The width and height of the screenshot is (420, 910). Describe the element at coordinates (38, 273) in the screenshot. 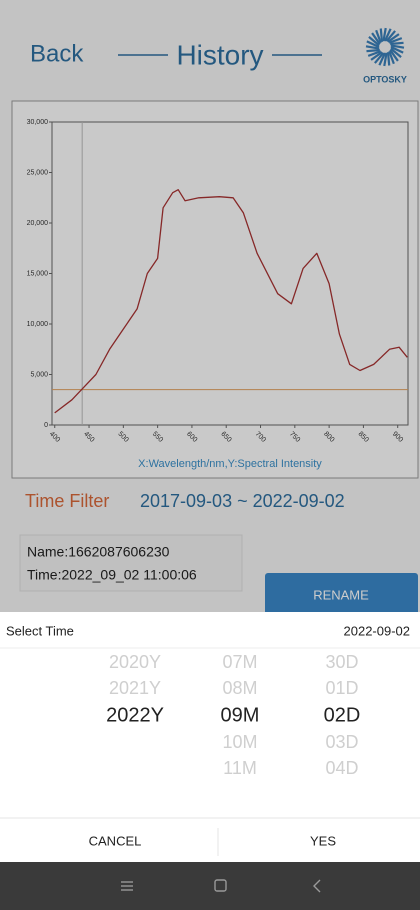

I see `y-tick-label: 15,000` at that location.